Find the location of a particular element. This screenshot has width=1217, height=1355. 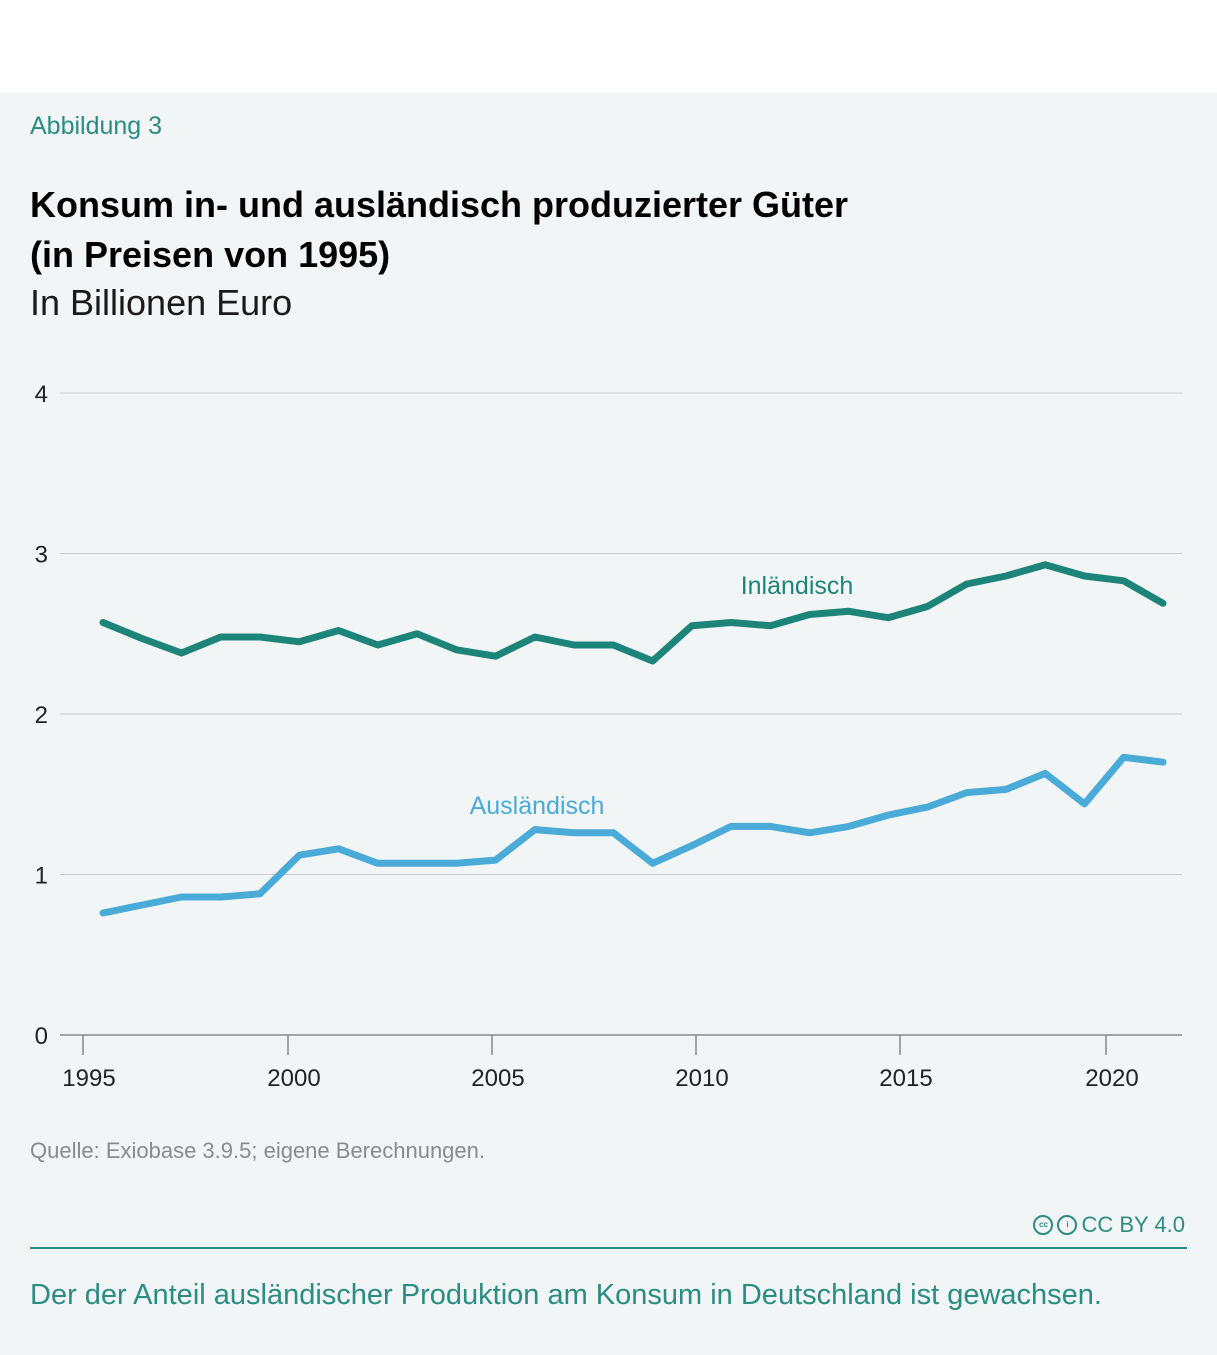

chart-title-line2: (in Preisen von 1995) is located at coordinates (210, 254).